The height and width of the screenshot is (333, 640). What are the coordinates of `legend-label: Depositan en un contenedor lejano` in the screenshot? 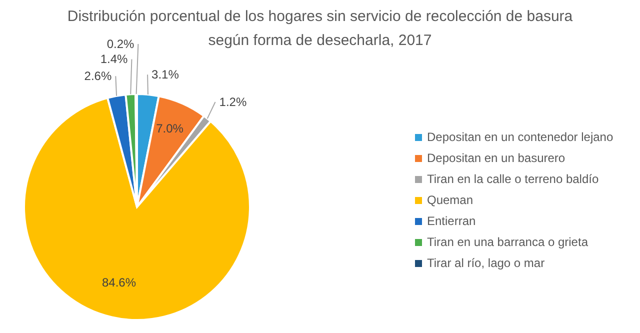 It's located at (520, 137).